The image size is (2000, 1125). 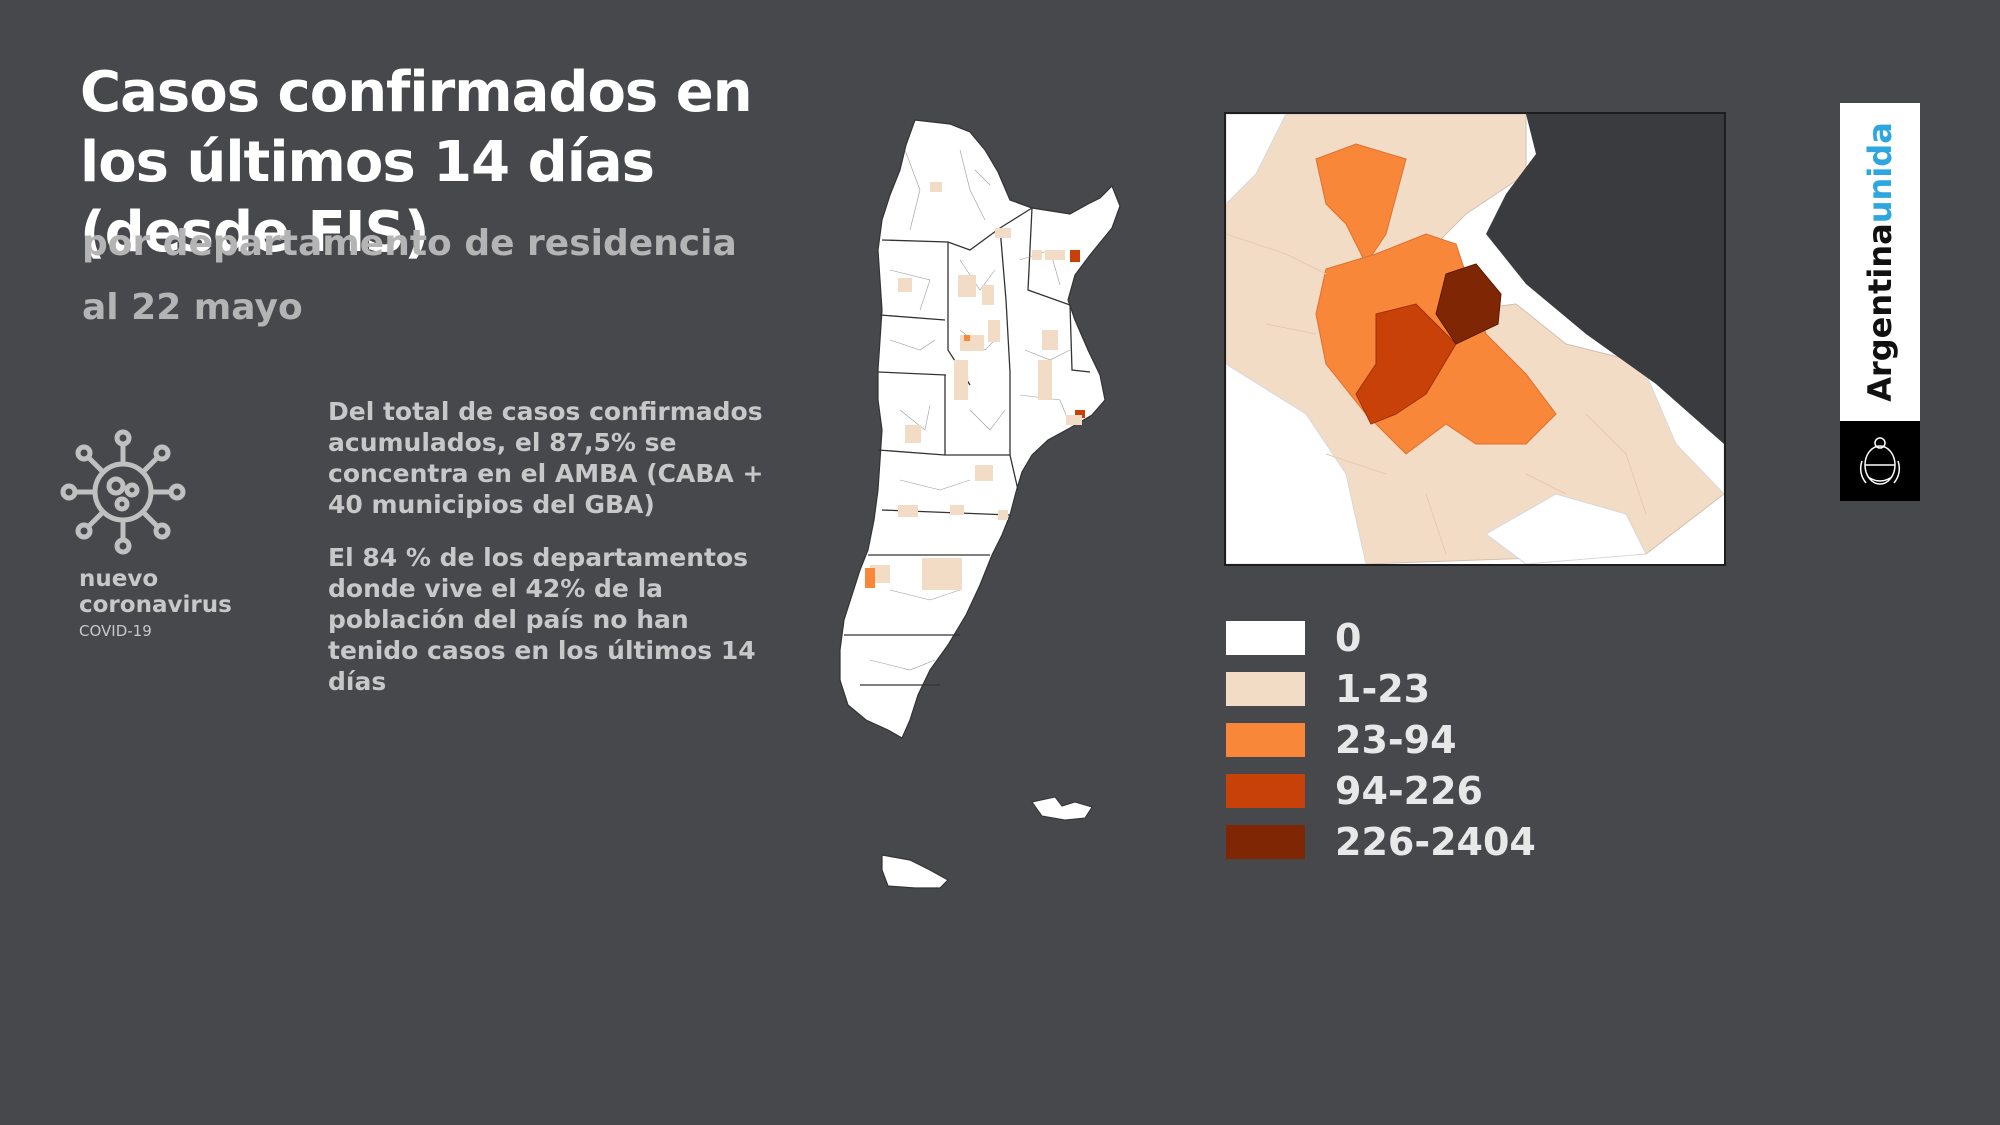 What do you see at coordinates (1062, 808) in the screenshot?
I see `malvinas-islands` at bounding box center [1062, 808].